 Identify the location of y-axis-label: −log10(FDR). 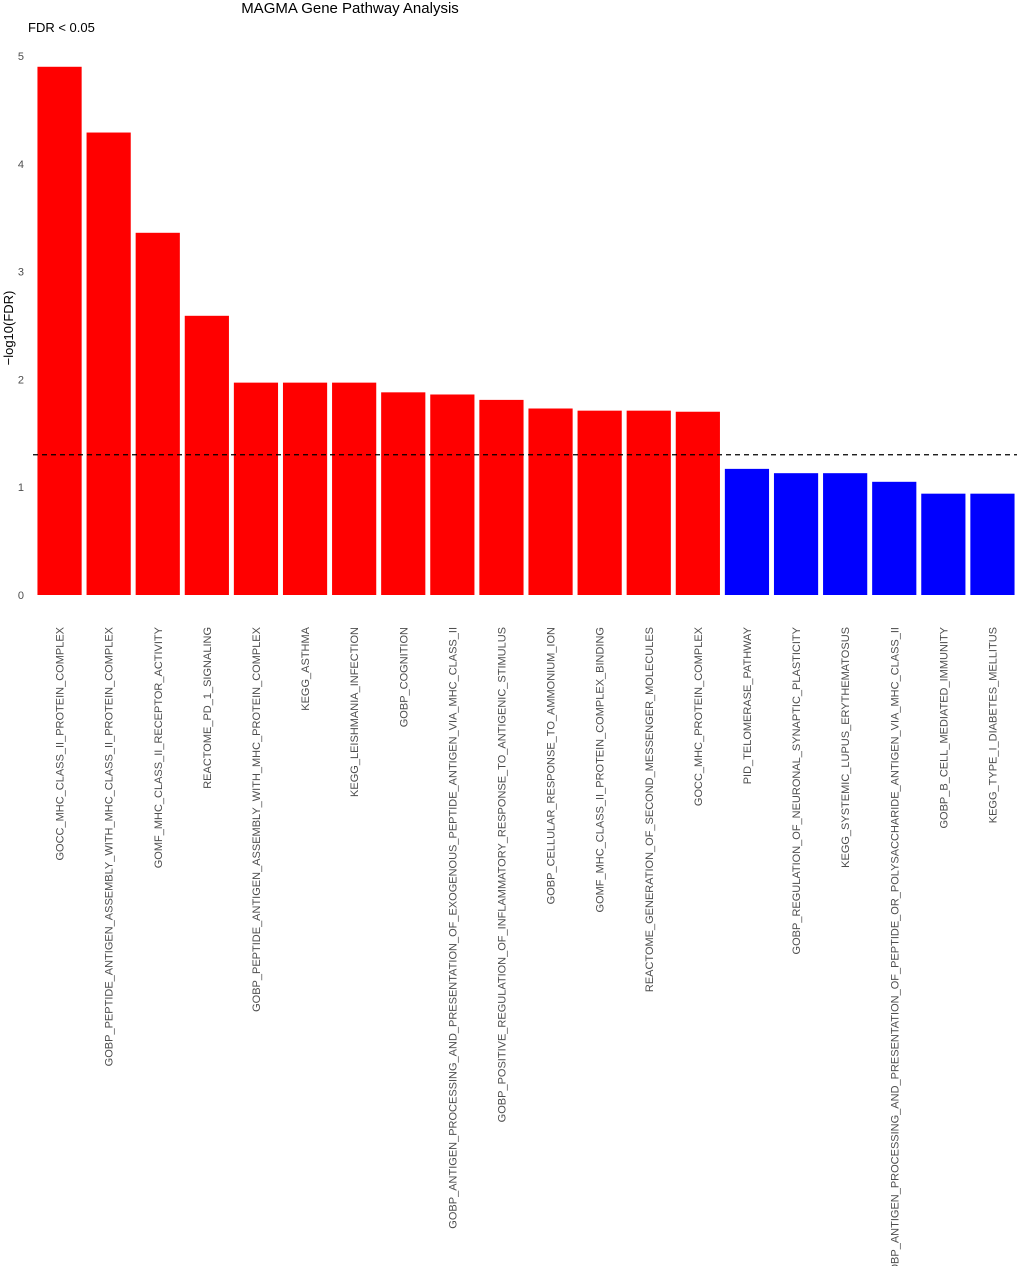
(8, 328).